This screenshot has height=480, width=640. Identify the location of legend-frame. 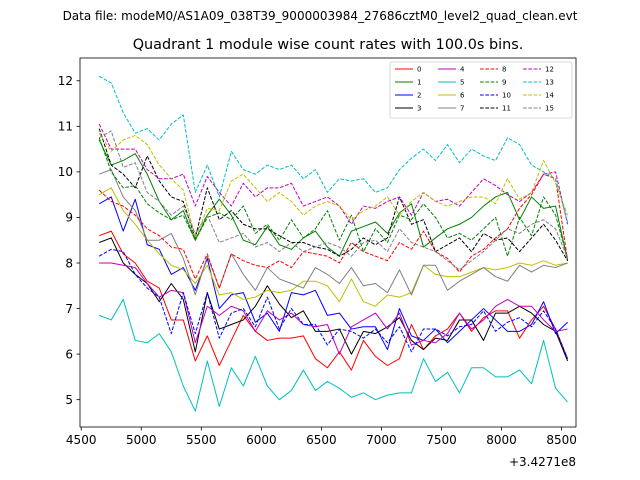
(481, 90).